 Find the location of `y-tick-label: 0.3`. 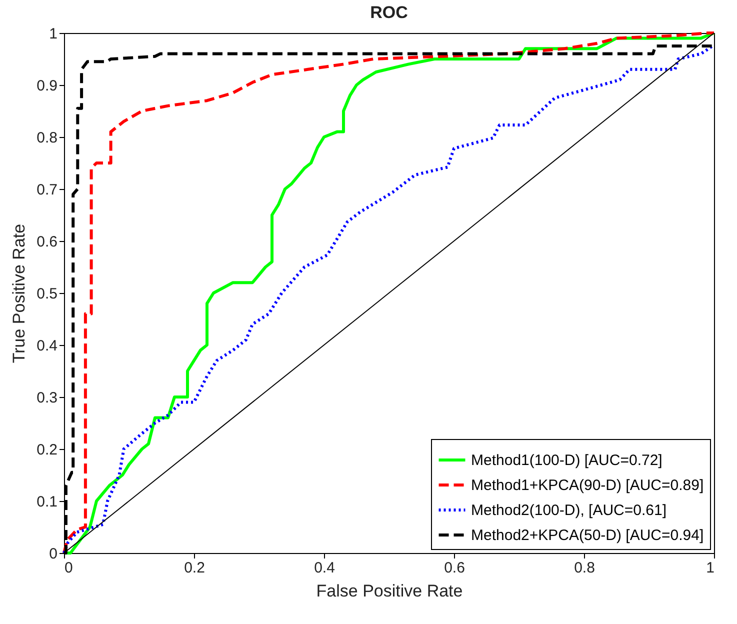

y-tick-label: 0.3 is located at coordinates (47, 398).